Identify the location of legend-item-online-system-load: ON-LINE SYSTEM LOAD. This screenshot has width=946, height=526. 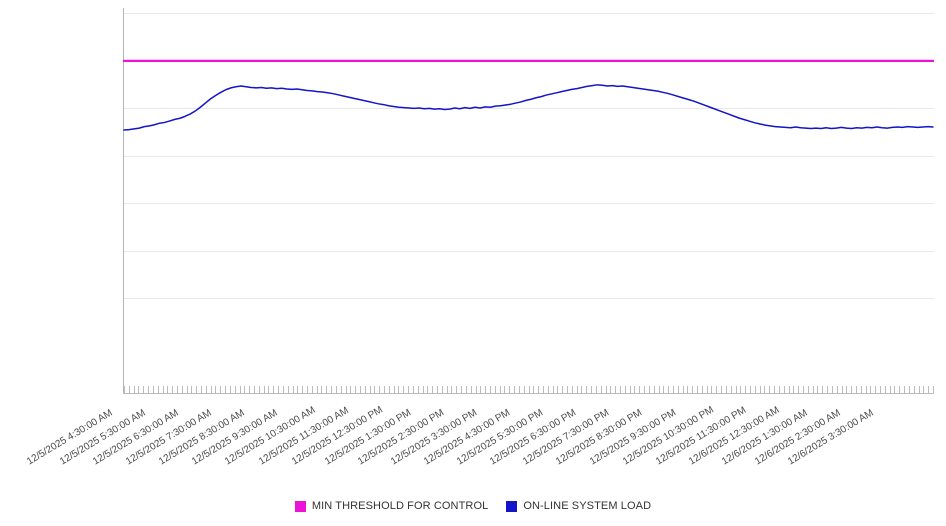
(578, 506).